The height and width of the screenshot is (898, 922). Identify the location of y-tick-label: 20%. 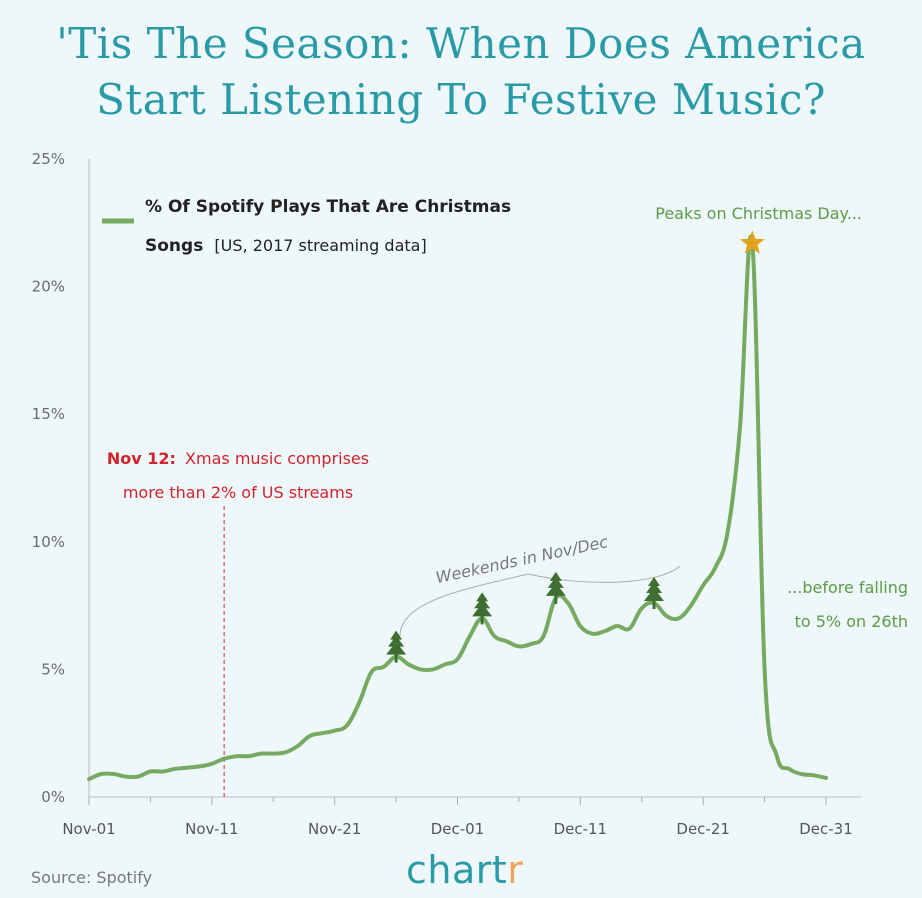
(48, 287).